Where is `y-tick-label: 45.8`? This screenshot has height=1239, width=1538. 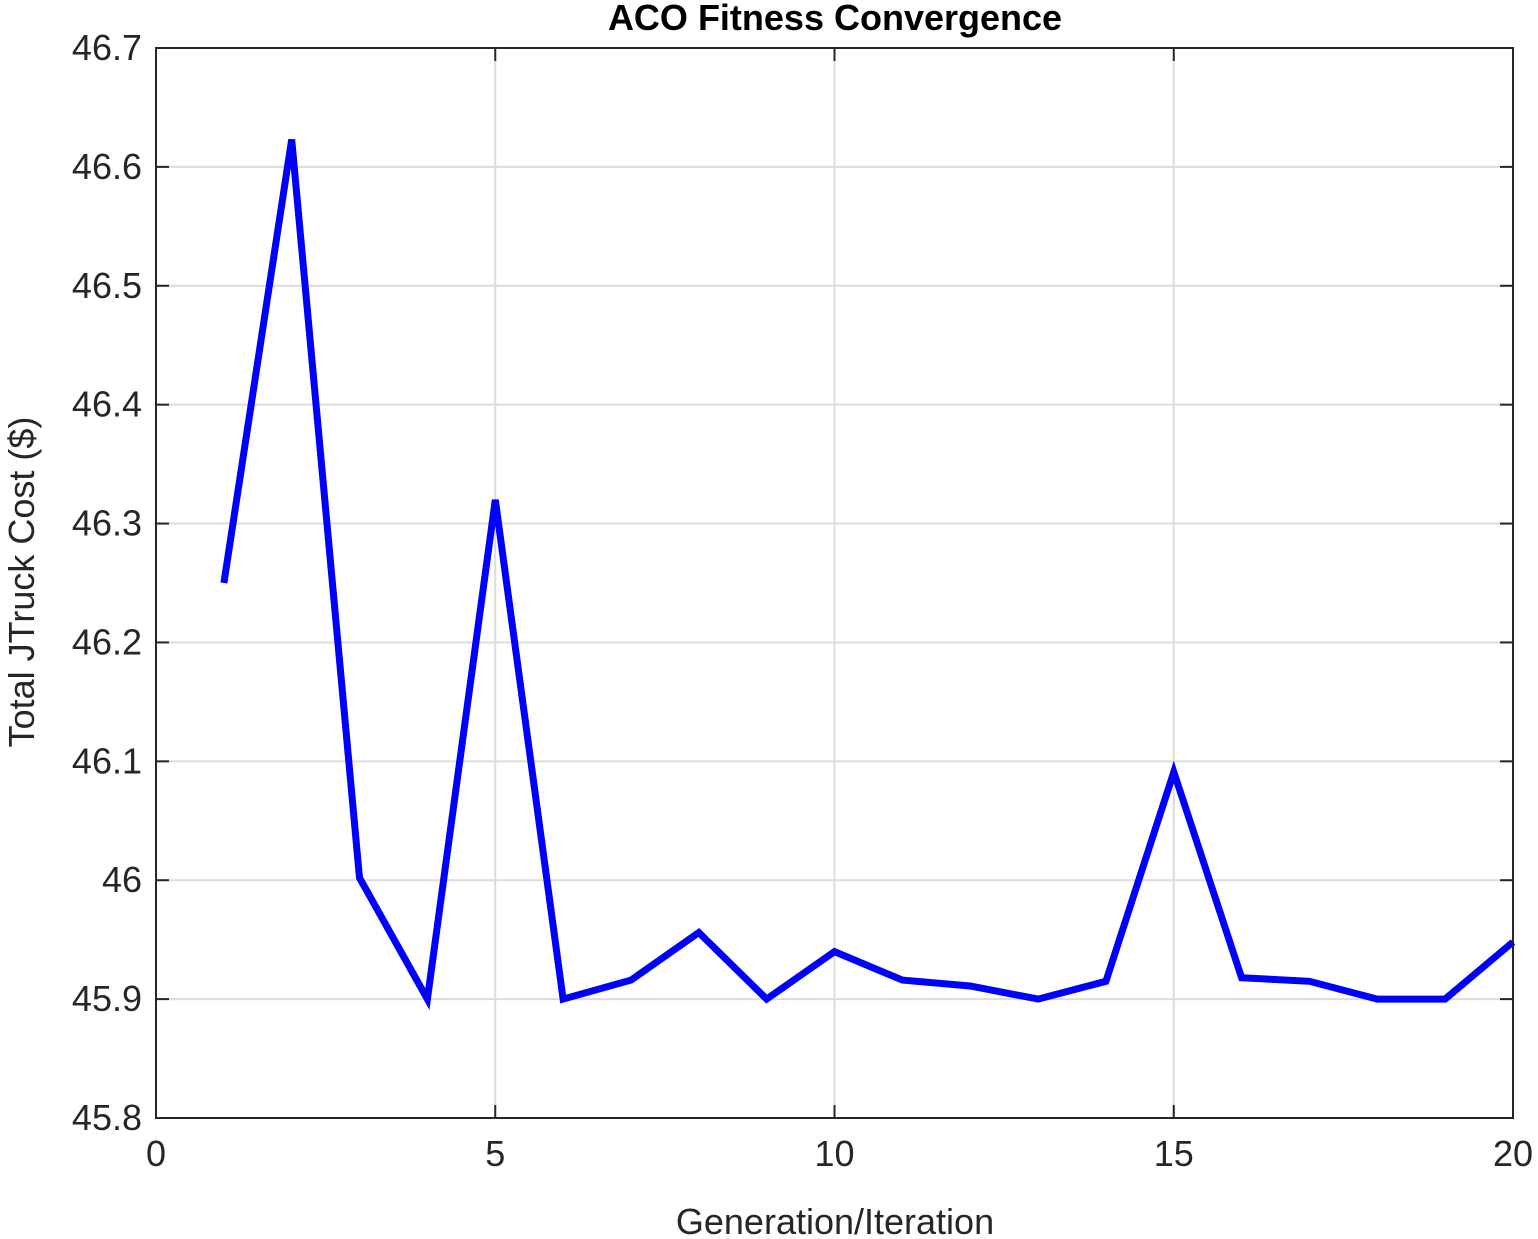 y-tick-label: 45.8 is located at coordinates (107, 1117).